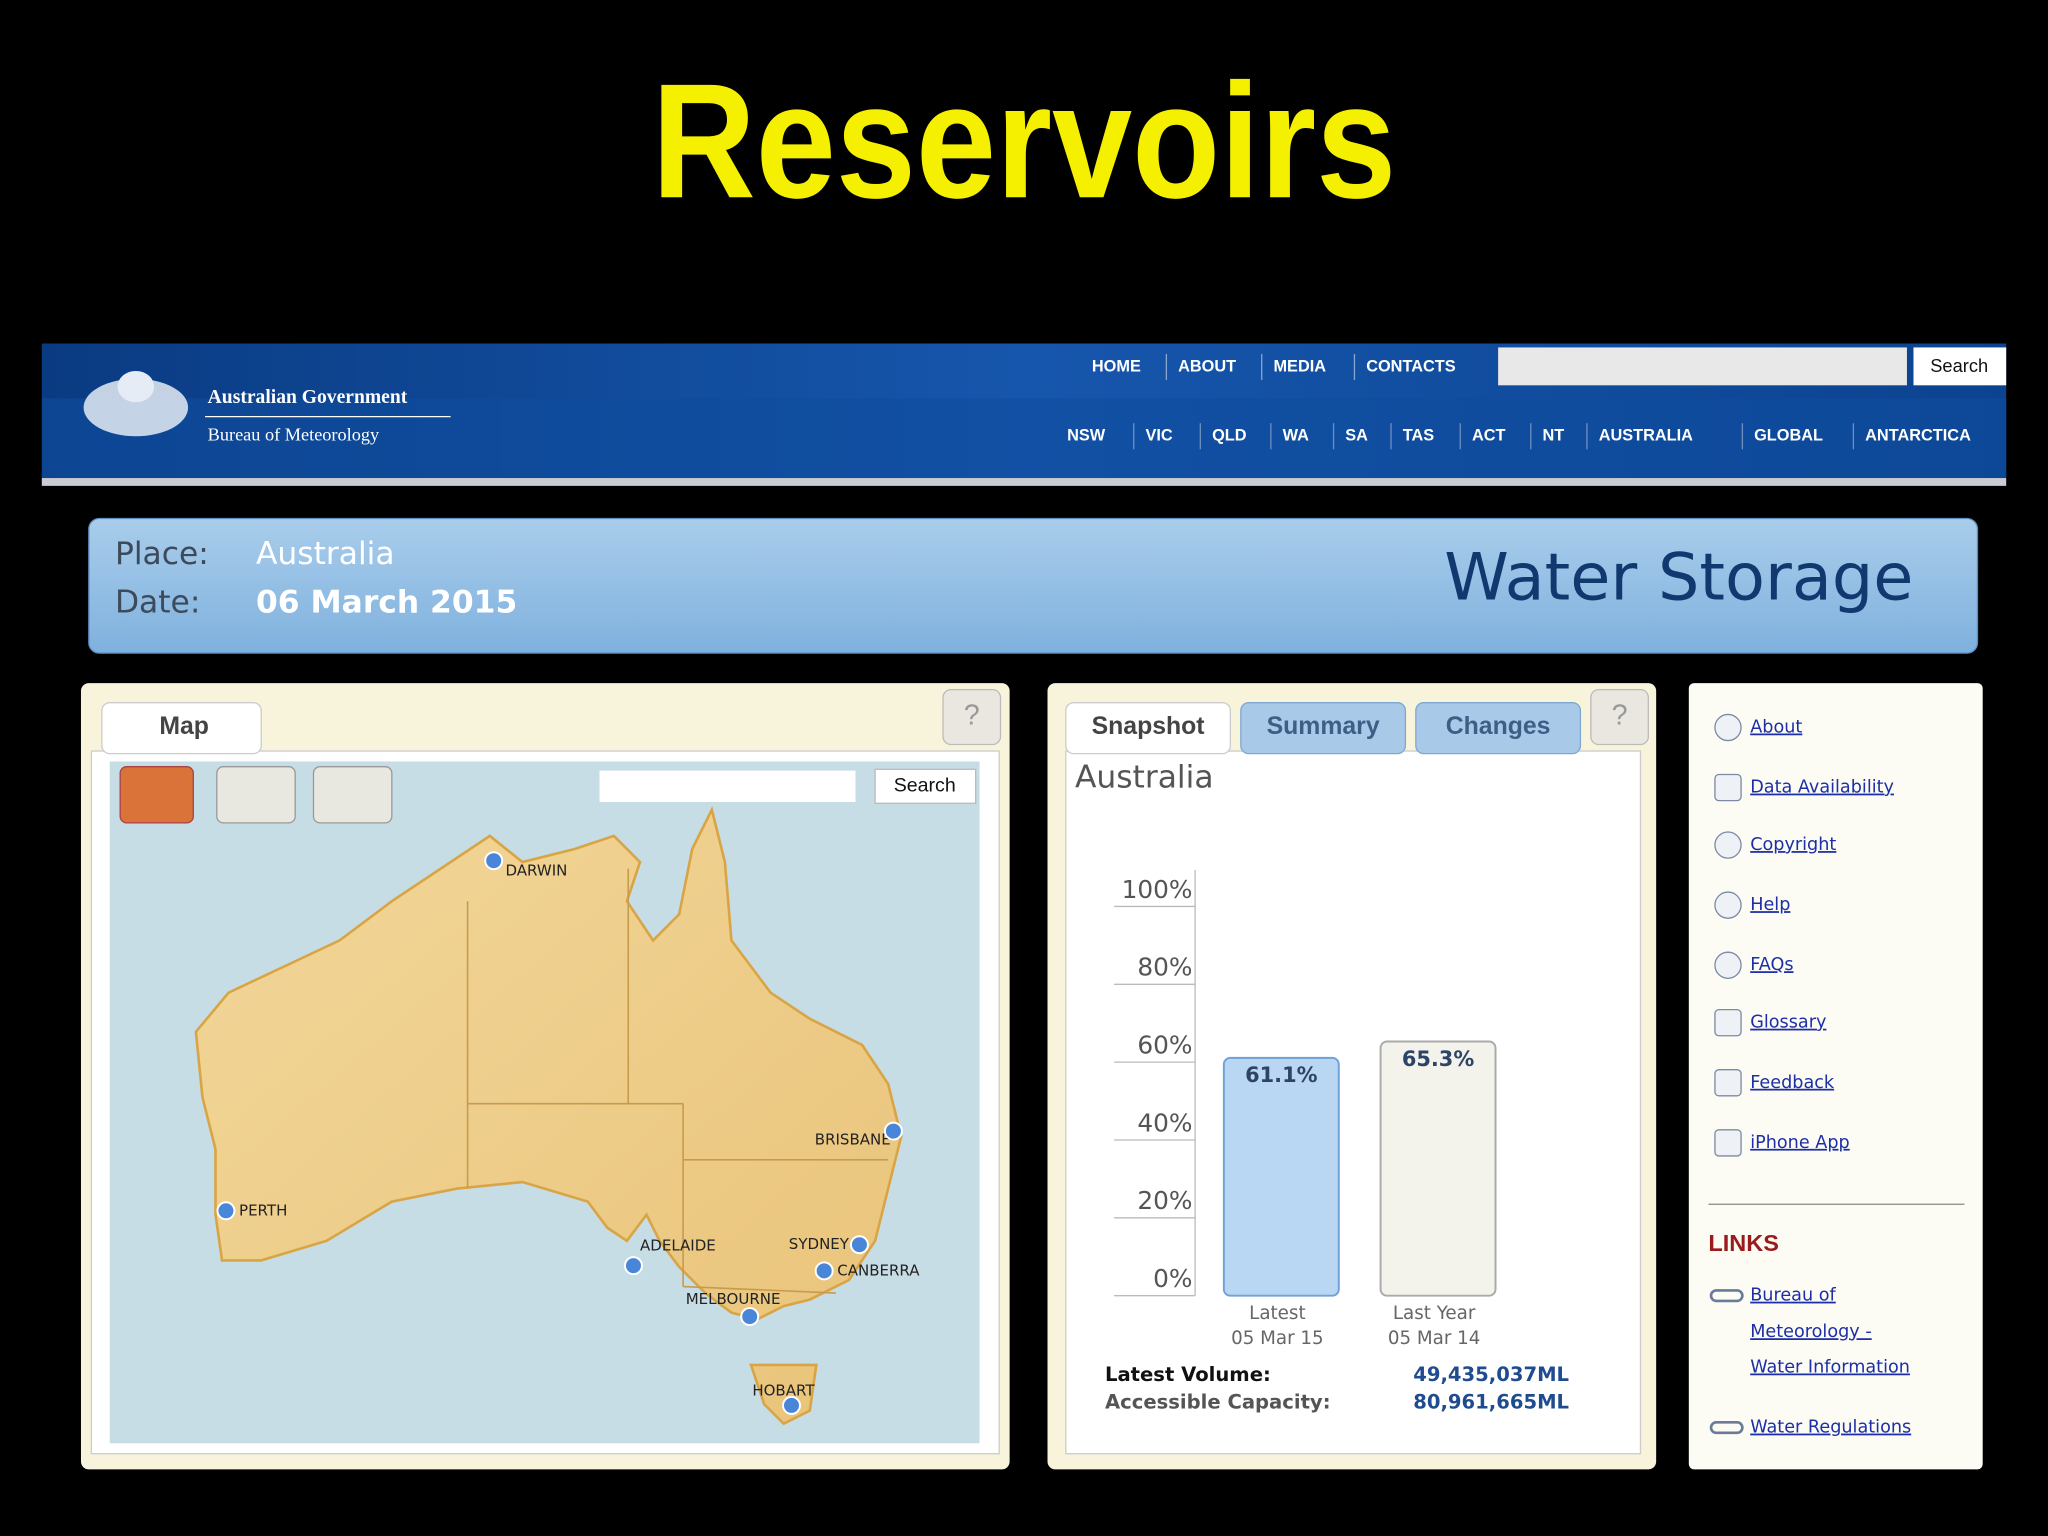 This screenshot has height=1536, width=2048. What do you see at coordinates (1743, 1243) in the screenshot?
I see `links-heading: LINKS` at bounding box center [1743, 1243].